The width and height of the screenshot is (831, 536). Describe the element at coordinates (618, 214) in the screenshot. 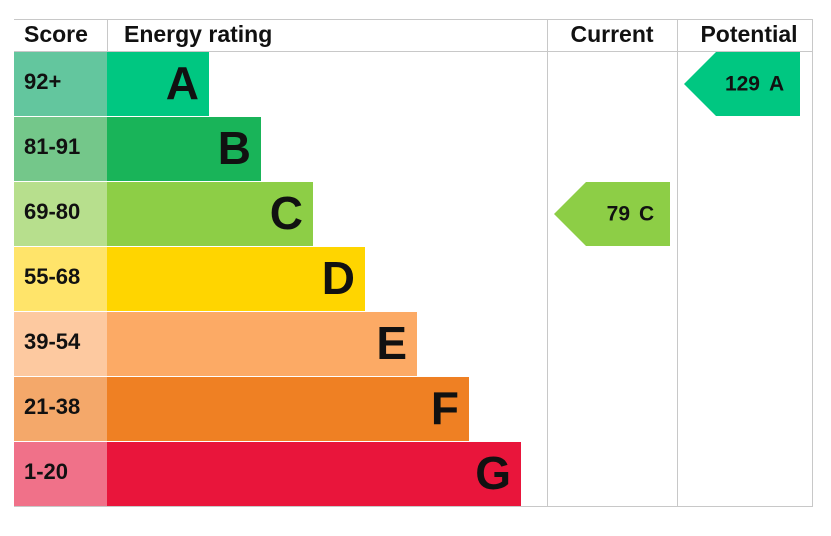

I see `current-value: 79` at that location.